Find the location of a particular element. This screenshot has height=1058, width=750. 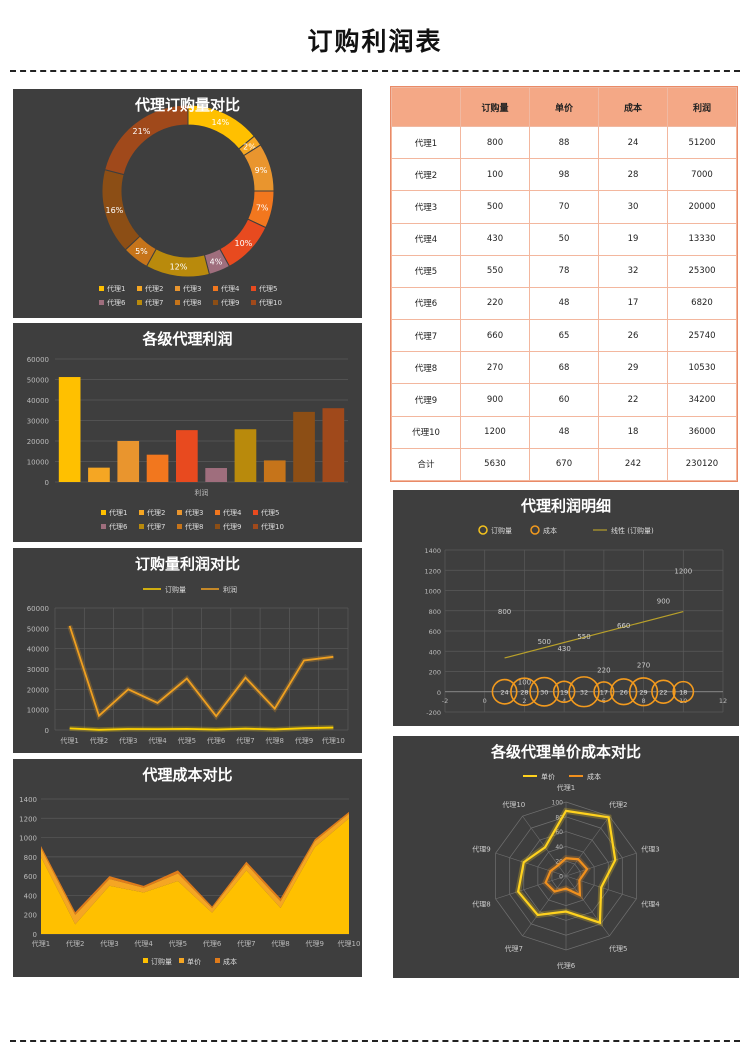

r-tick-label: 80 is located at coordinates (559, 817).